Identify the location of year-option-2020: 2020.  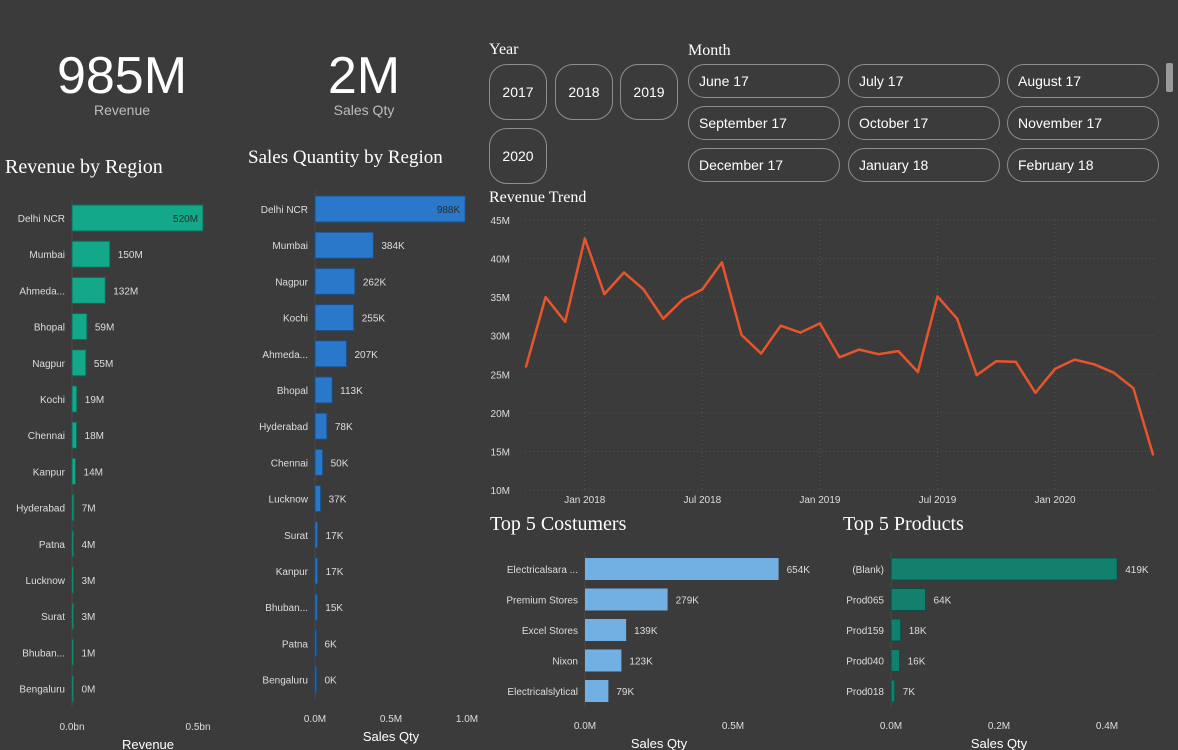
(518, 156).